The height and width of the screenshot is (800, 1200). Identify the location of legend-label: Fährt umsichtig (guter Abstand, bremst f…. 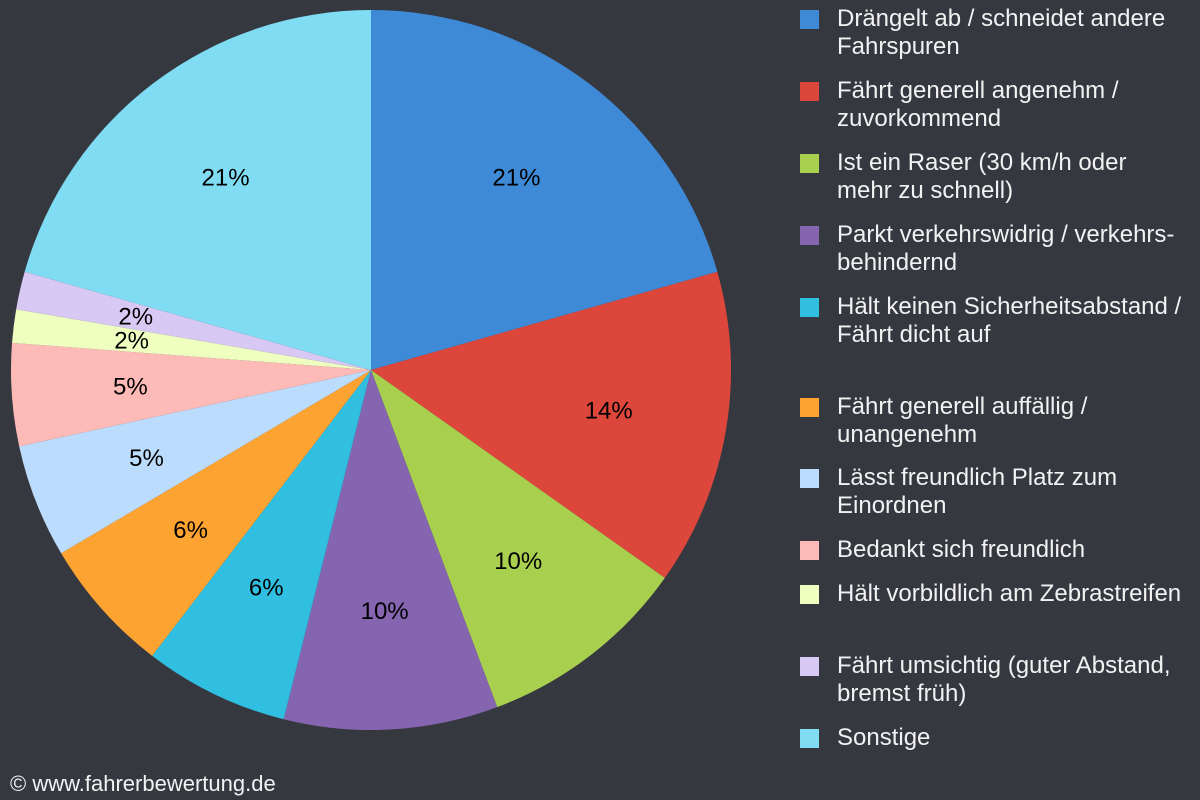
(1004, 679).